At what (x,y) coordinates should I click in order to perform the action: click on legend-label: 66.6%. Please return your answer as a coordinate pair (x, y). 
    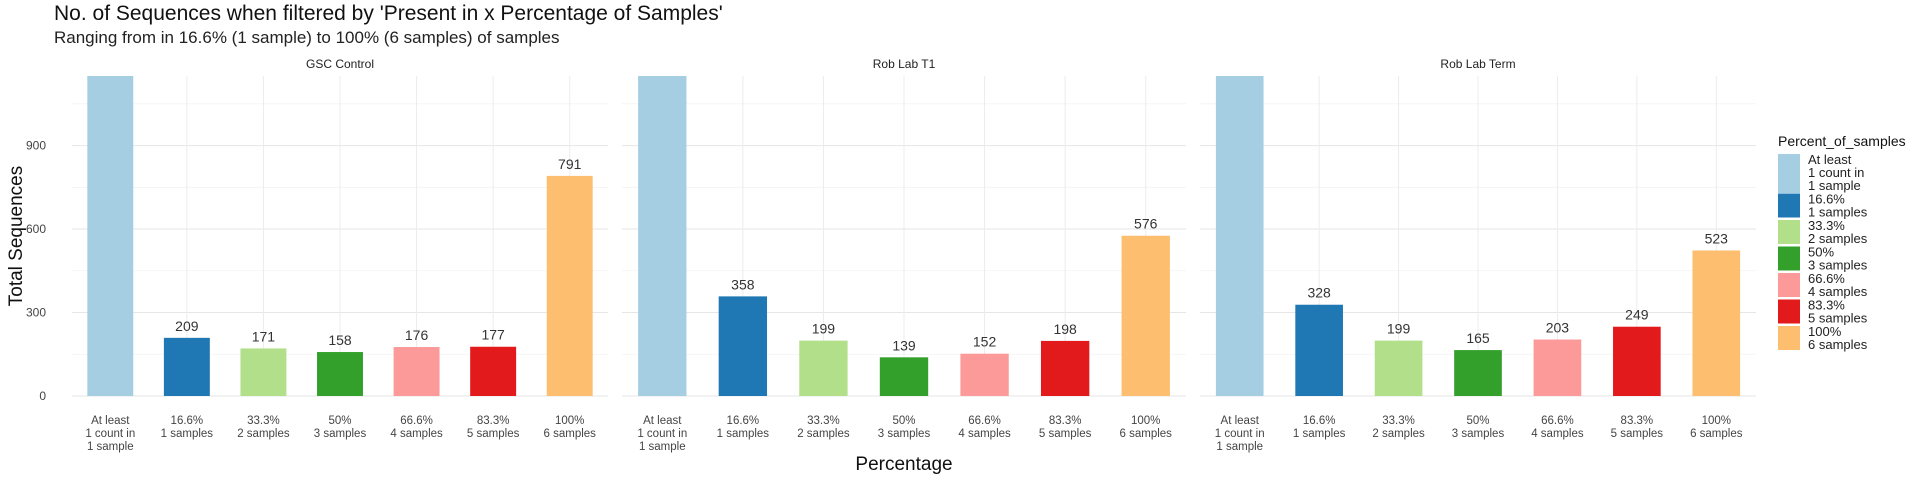
    Looking at the image, I should click on (1826, 278).